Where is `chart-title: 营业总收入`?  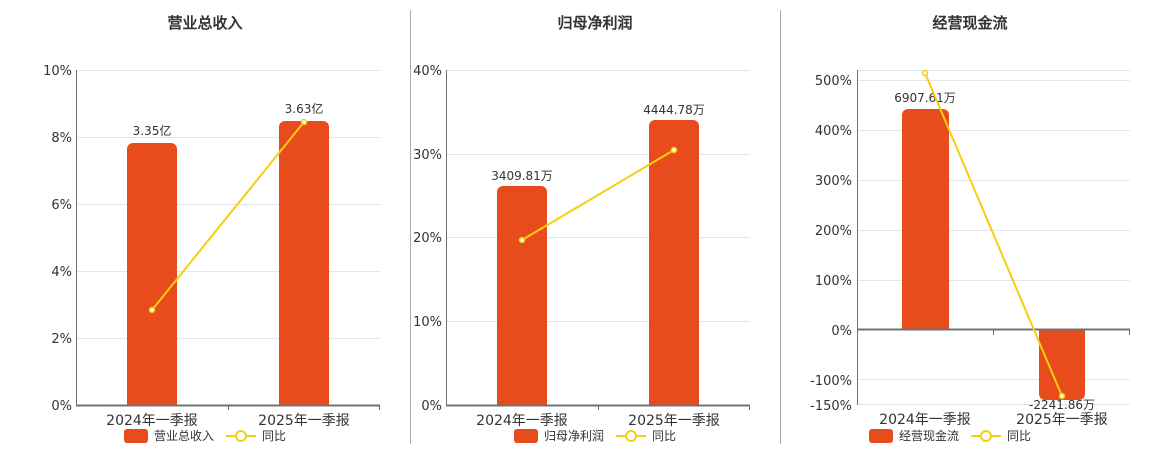 chart-title: 营业总收入 is located at coordinates (205, 23).